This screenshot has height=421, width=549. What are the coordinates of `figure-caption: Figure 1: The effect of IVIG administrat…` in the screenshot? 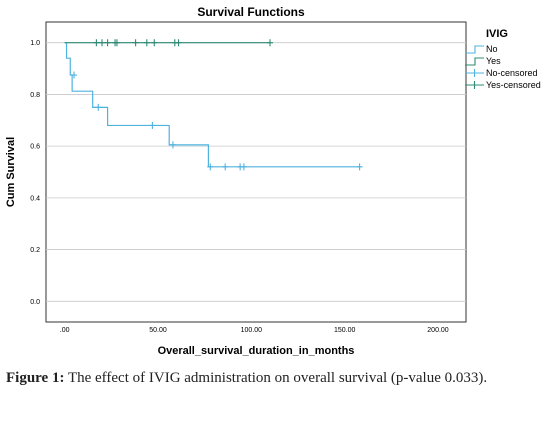 It's located at (276, 378).